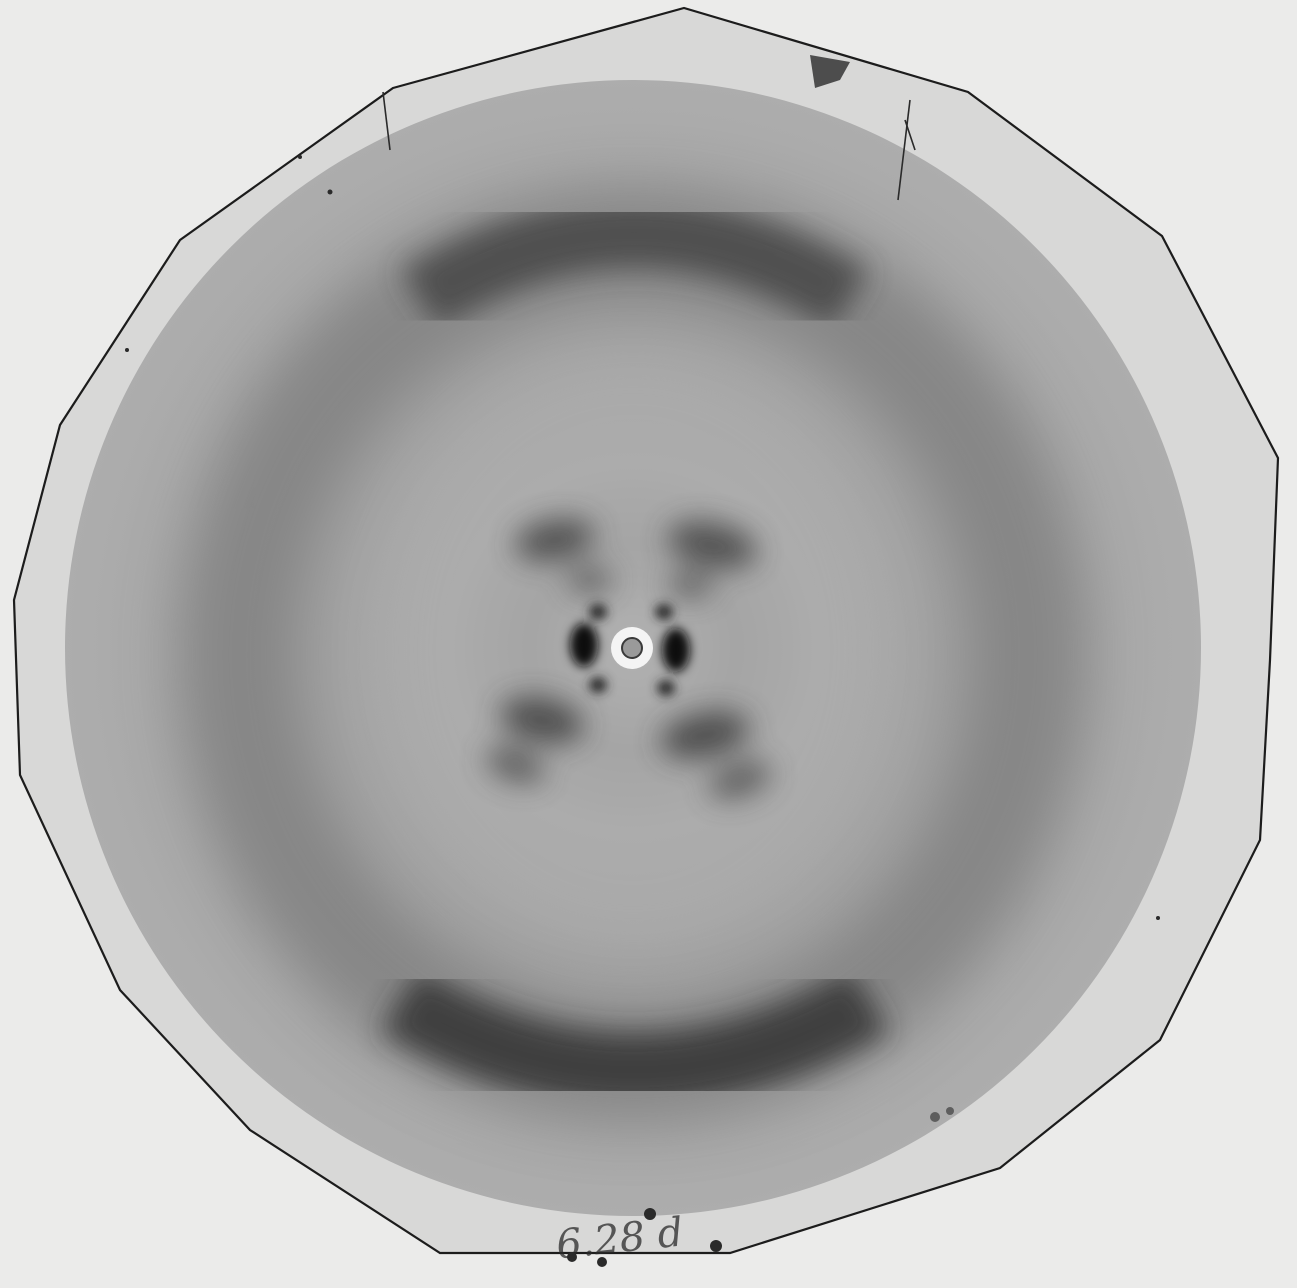 The width and height of the screenshot is (1297, 1288). I want to click on top-arc, so click(635, 263).